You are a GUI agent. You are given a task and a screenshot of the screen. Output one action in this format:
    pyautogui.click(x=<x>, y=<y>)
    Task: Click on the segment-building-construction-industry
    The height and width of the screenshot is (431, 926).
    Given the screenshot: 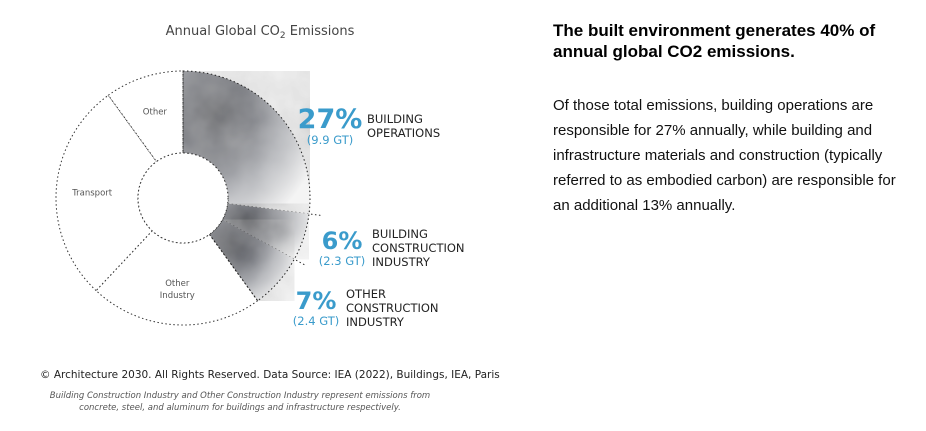 What is the action you would take?
    pyautogui.click(x=265, y=231)
    